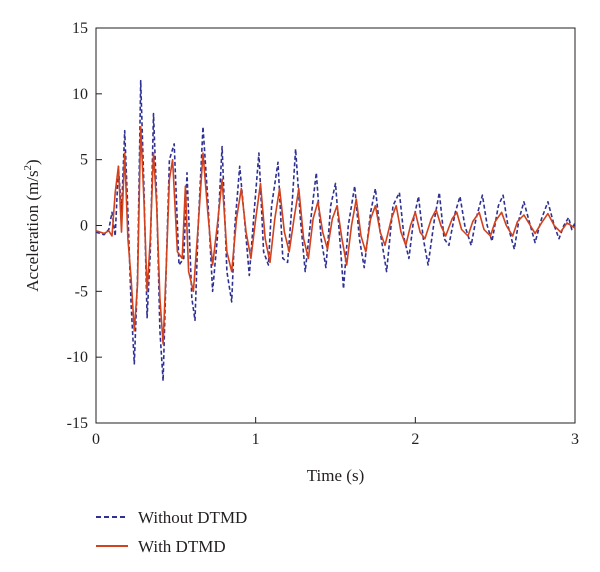 The image size is (600, 572). Describe the element at coordinates (182, 546) in the screenshot. I see `legend-label-with-dtmd: With DTMD` at that location.